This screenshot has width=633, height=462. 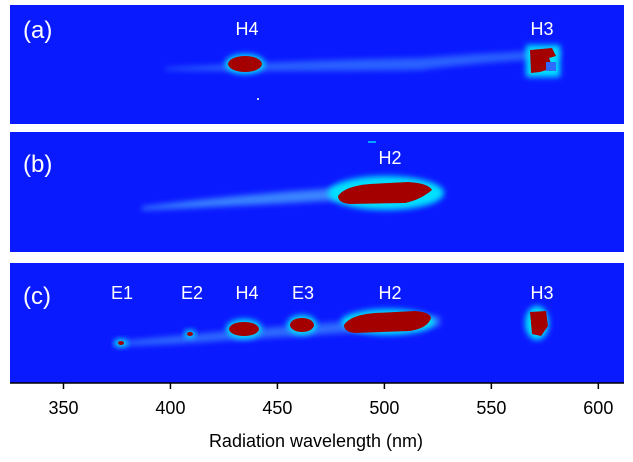 What do you see at coordinates (246, 293) in the screenshot?
I see `panel-c-peak-label-h4: H4` at bounding box center [246, 293].